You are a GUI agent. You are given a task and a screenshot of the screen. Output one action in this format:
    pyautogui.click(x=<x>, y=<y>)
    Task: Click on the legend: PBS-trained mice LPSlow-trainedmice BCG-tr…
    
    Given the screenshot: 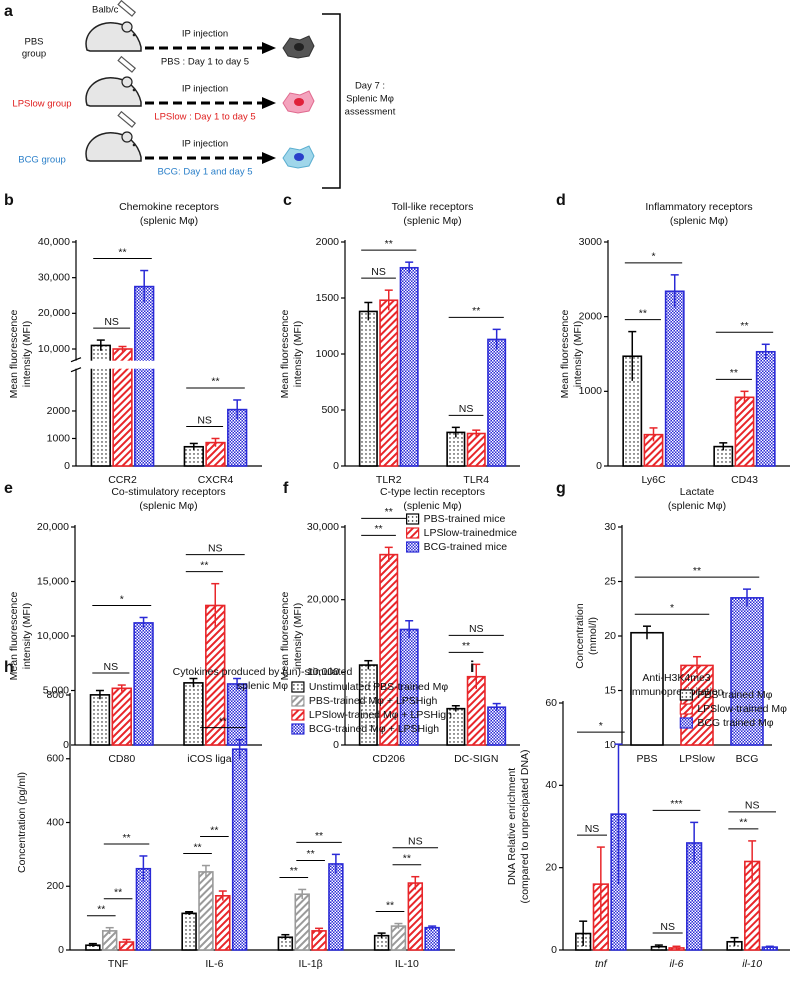 What is the action you would take?
    pyautogui.click(x=462, y=533)
    